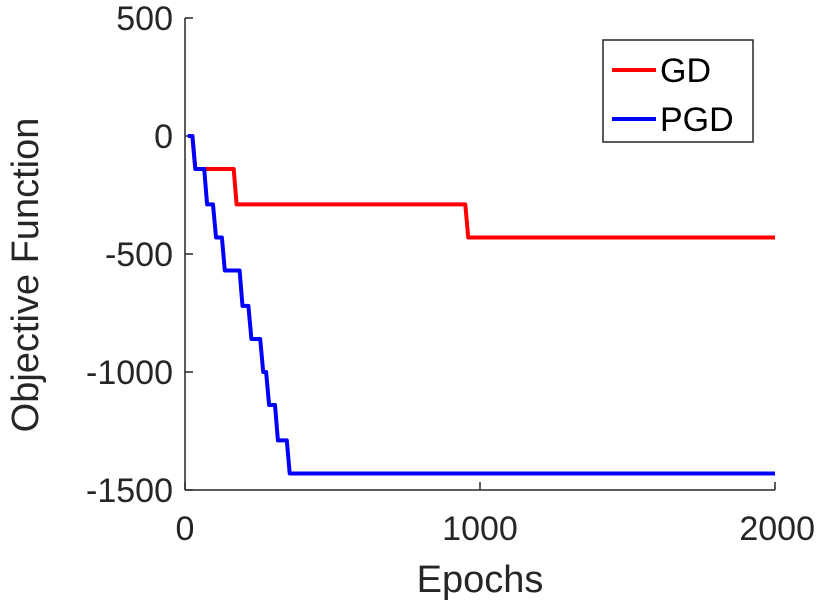  I want to click on x-axis-label: Epochs, so click(480, 580).